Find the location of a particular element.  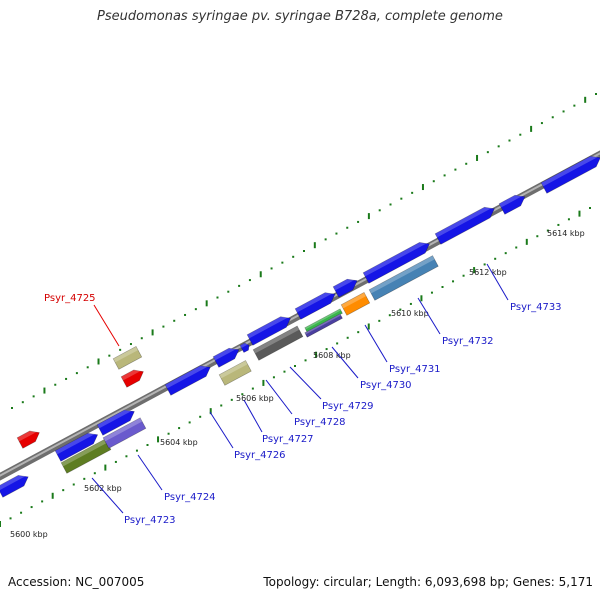

kbp-label: 5604 kbp is located at coordinates (179, 442).